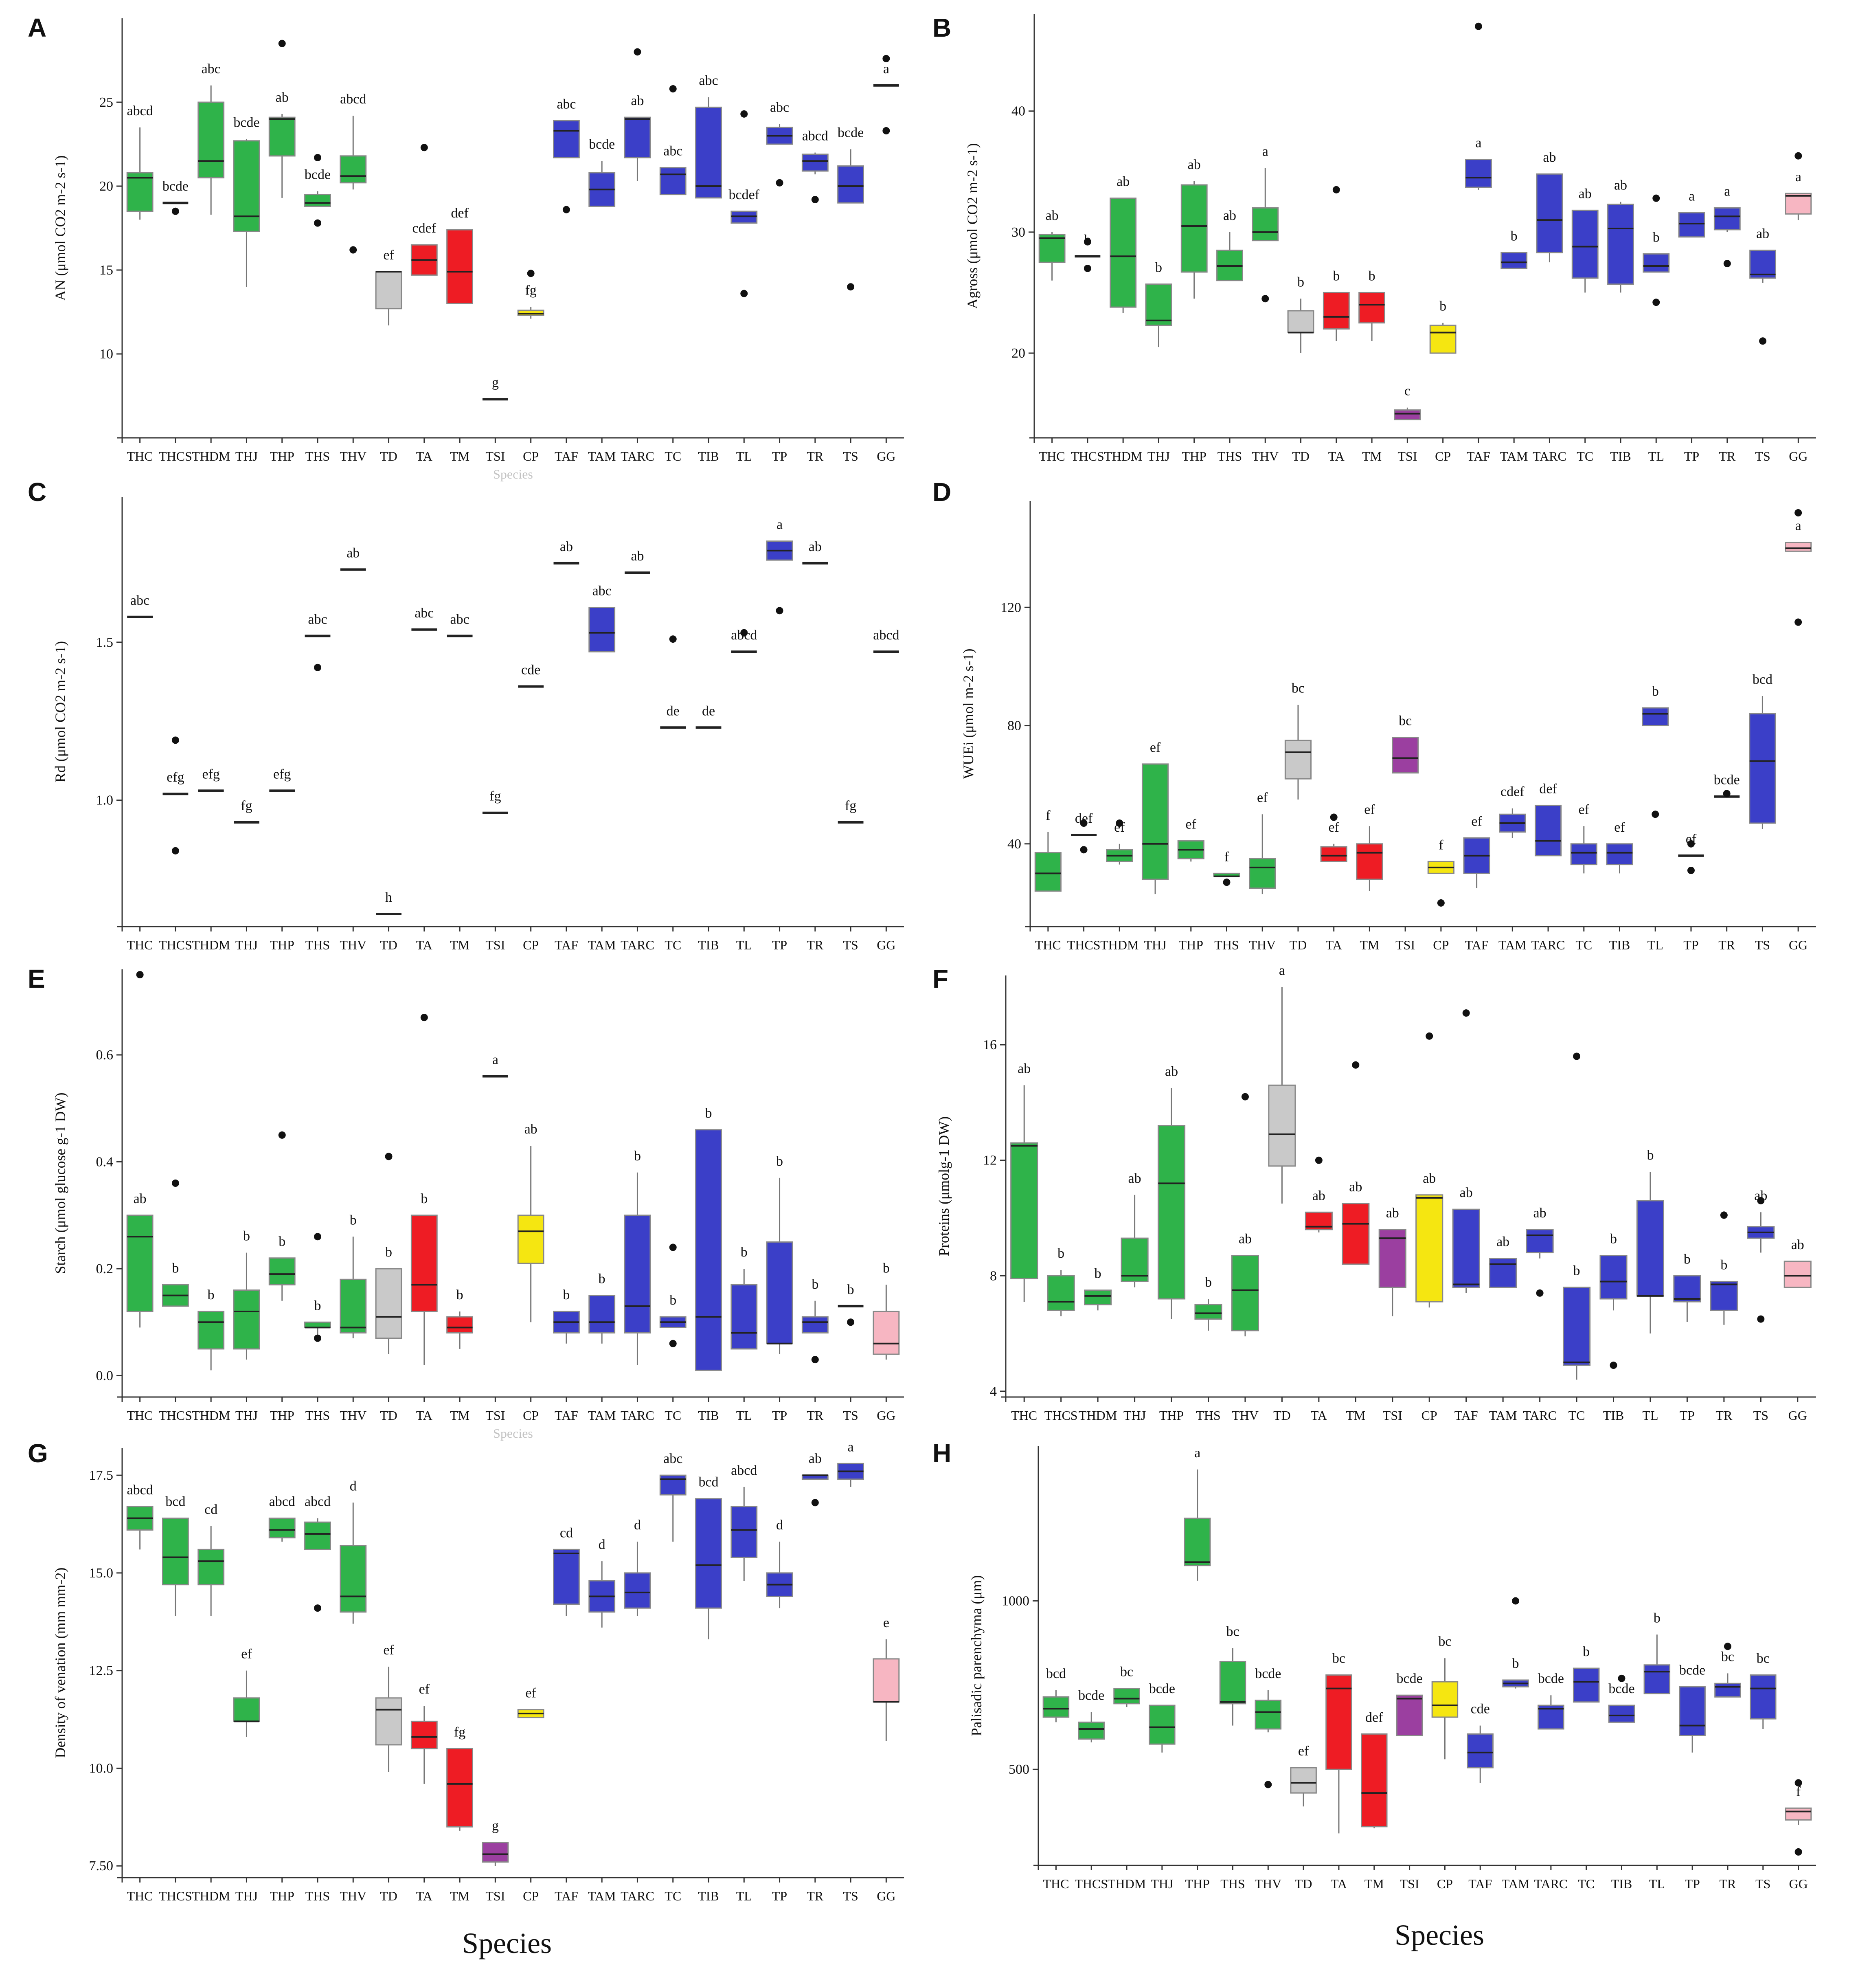 This screenshot has width=1858, height=1988. What do you see at coordinates (972, 226) in the screenshot?
I see `y-axis-label: Agross (μmol CO2 m-2 s-1)` at bounding box center [972, 226].